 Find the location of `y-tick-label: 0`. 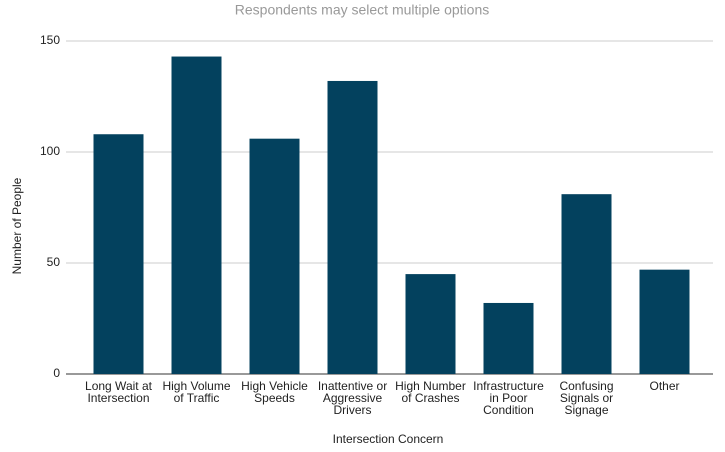

y-tick-label: 0 is located at coordinates (56, 373).